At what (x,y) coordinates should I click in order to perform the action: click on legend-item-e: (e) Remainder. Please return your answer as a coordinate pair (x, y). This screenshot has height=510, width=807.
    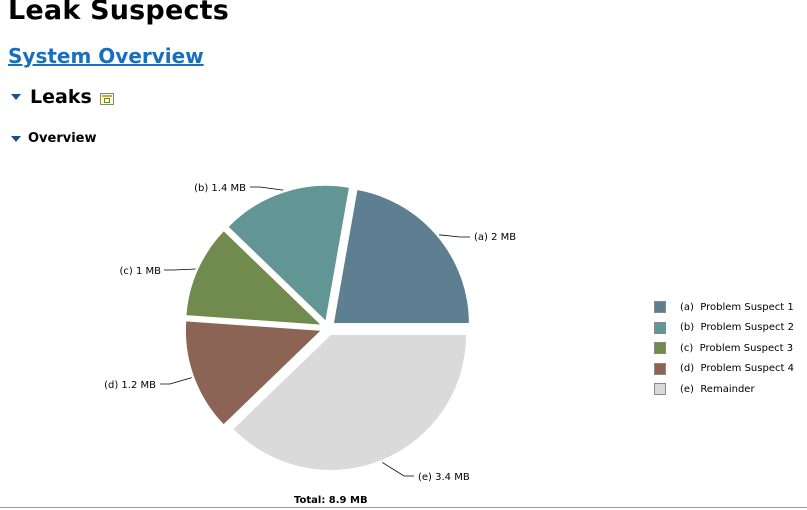
    Looking at the image, I should click on (724, 389).